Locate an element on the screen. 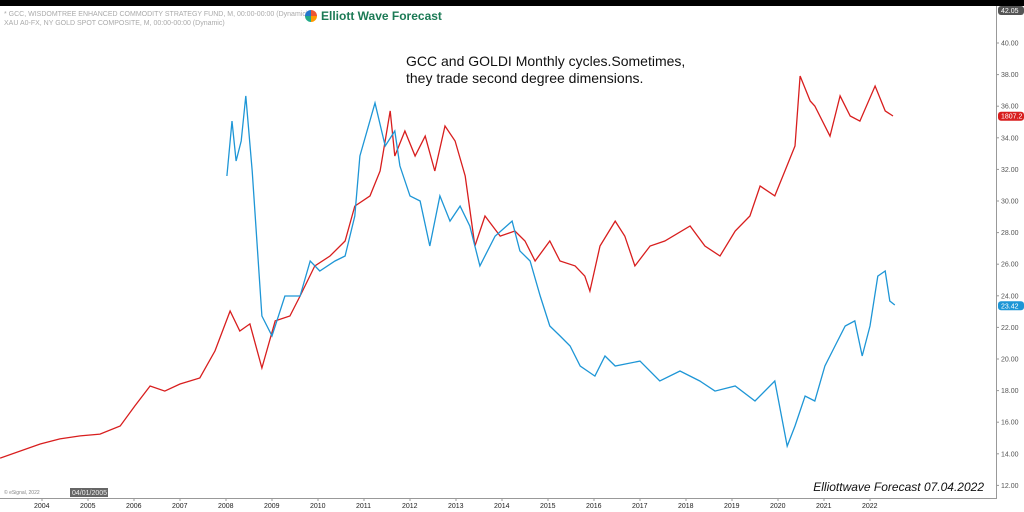 The width and height of the screenshot is (1024, 512). y-tick-label: 22.00 is located at coordinates (1010, 328).